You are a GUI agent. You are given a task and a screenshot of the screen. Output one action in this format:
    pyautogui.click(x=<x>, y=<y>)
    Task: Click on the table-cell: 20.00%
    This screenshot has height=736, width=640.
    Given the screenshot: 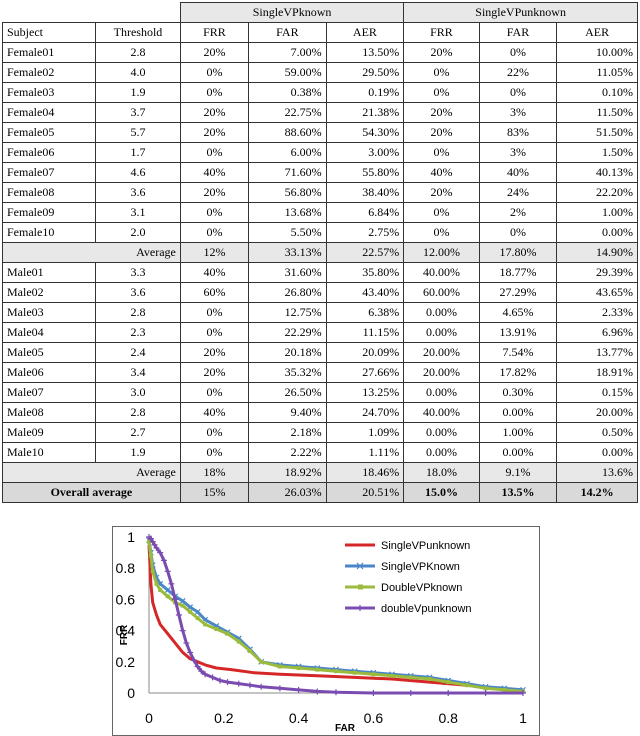 What is the action you would take?
    pyautogui.click(x=441, y=352)
    